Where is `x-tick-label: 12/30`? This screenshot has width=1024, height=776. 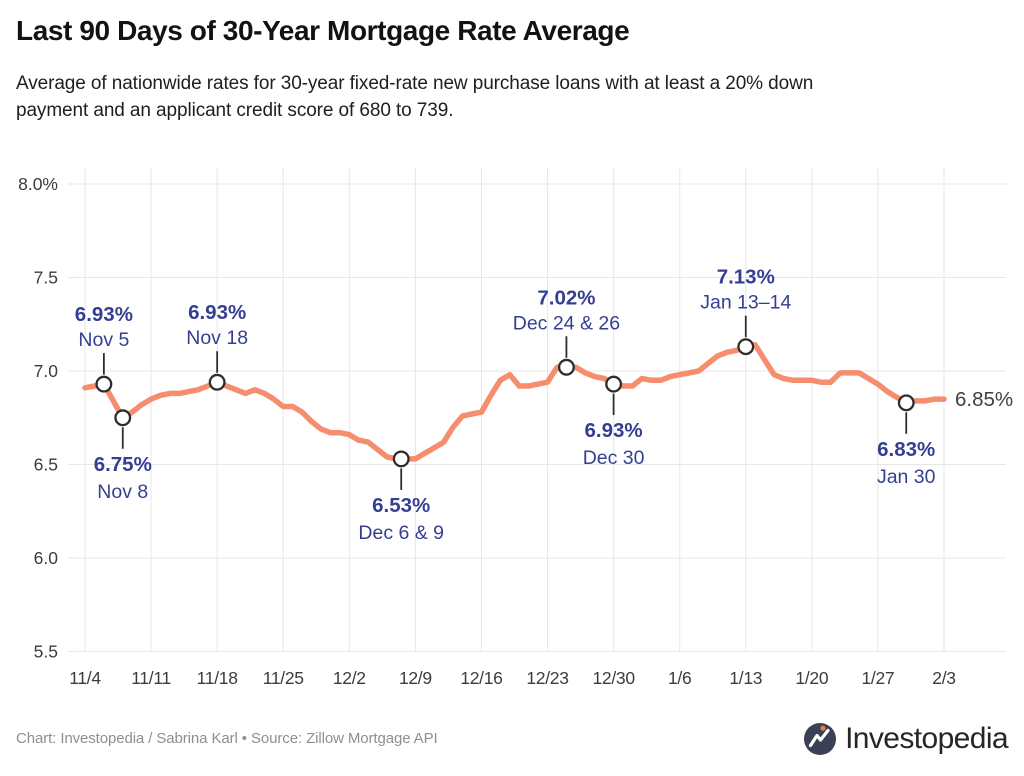
x-tick-label: 12/30 is located at coordinates (613, 678).